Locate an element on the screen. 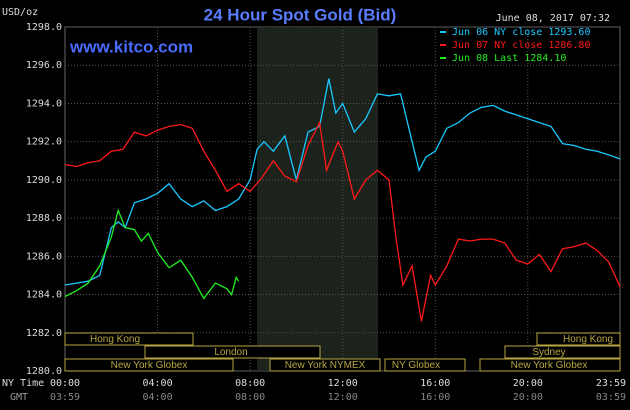 Image resolution: width=630 pixels, height=410 pixels. series-line is located at coordinates (152, 254).